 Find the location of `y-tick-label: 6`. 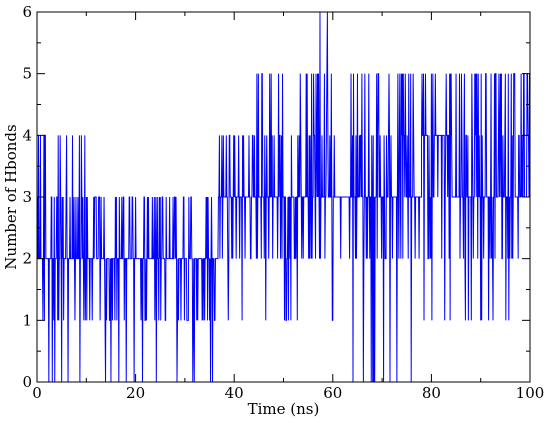

y-tick-label: 6 is located at coordinates (27, 12).